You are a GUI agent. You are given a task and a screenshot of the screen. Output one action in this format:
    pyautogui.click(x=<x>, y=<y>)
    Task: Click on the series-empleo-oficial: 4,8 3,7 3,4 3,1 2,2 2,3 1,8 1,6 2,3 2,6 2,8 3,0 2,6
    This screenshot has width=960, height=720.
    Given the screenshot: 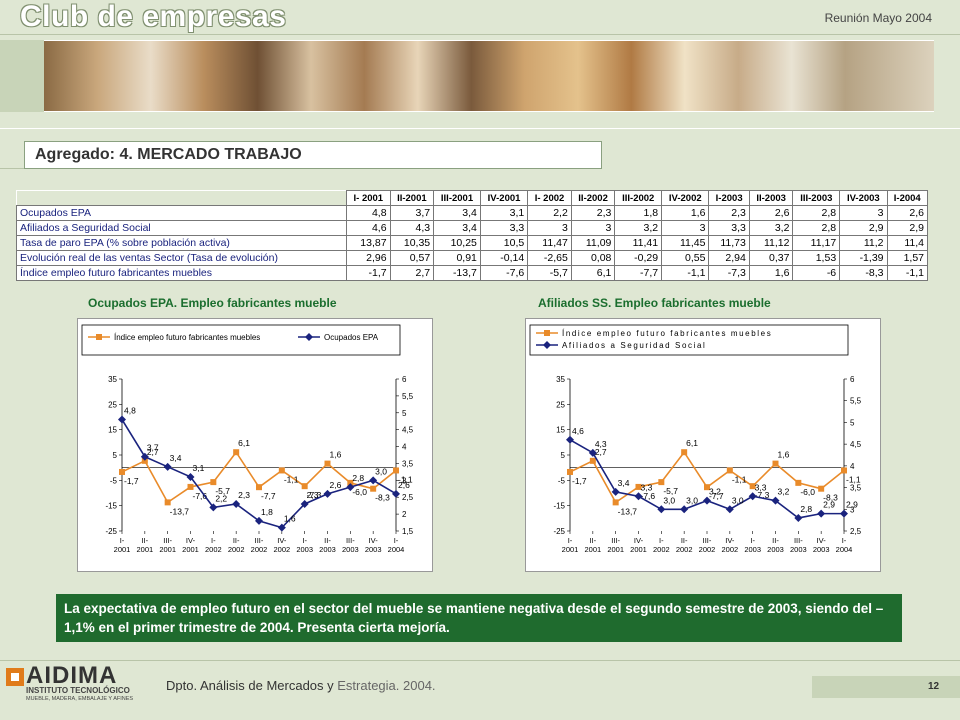 What is the action you would take?
    pyautogui.click(x=264, y=469)
    